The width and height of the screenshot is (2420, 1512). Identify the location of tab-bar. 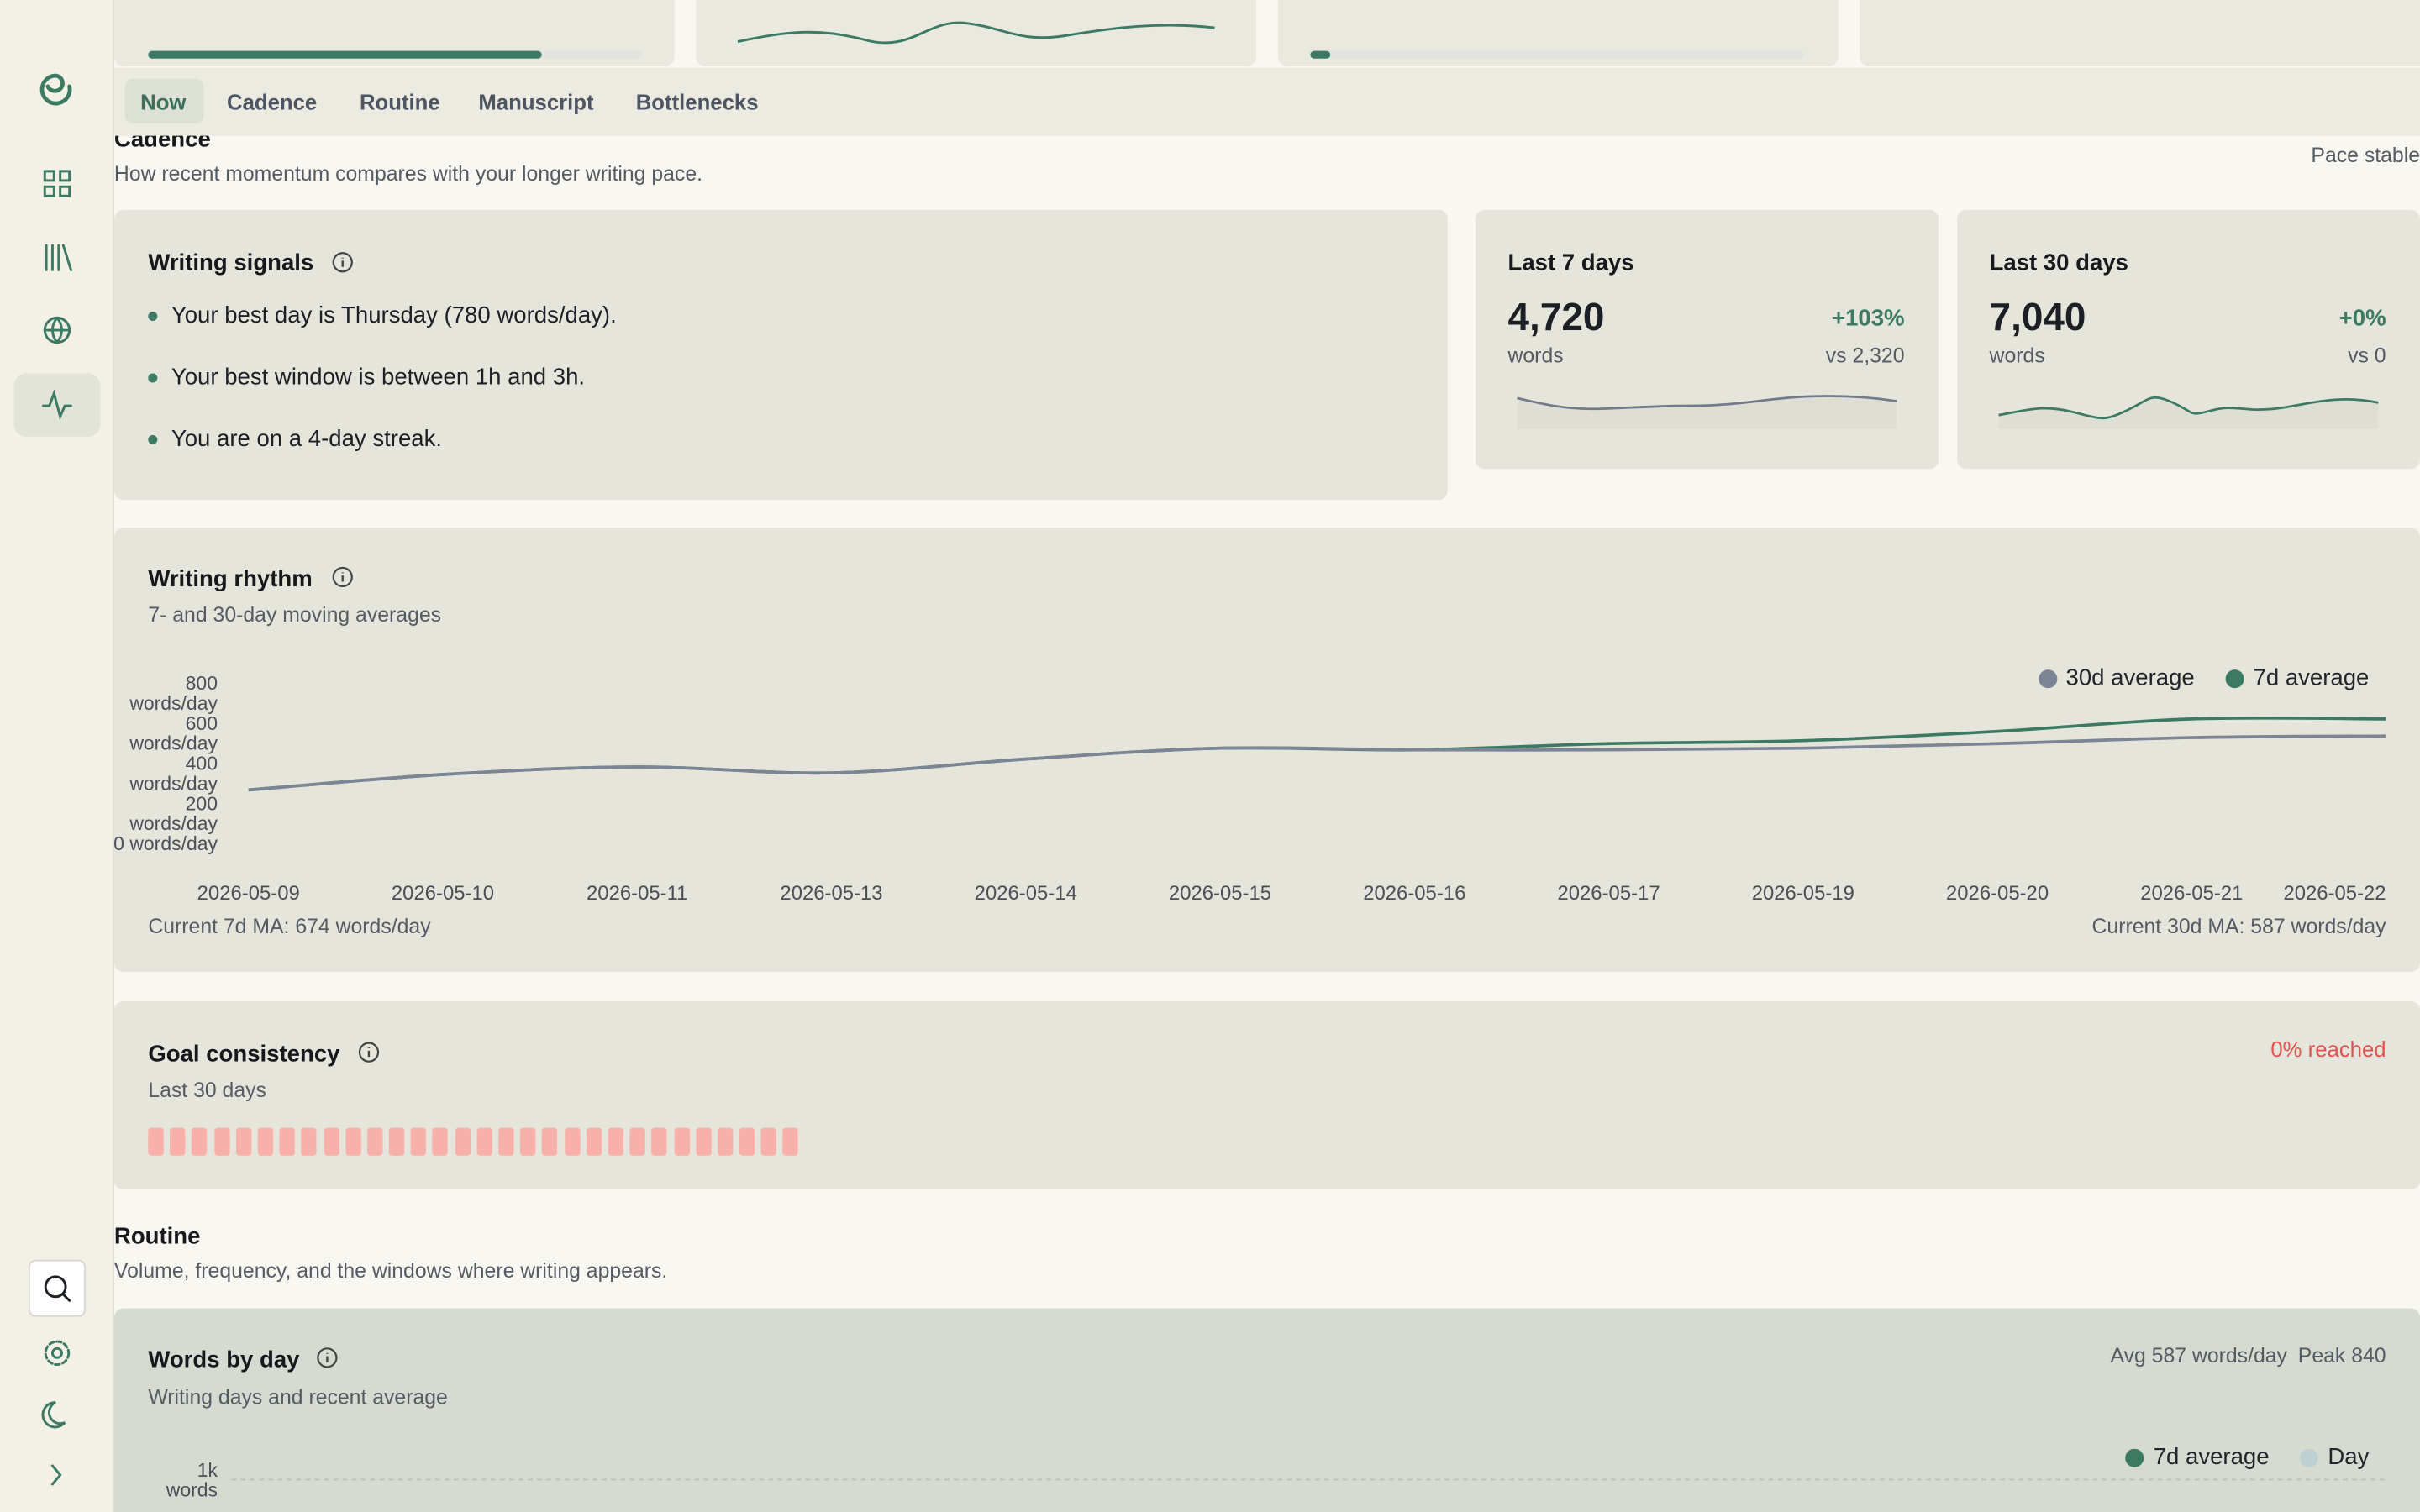
(1266, 101).